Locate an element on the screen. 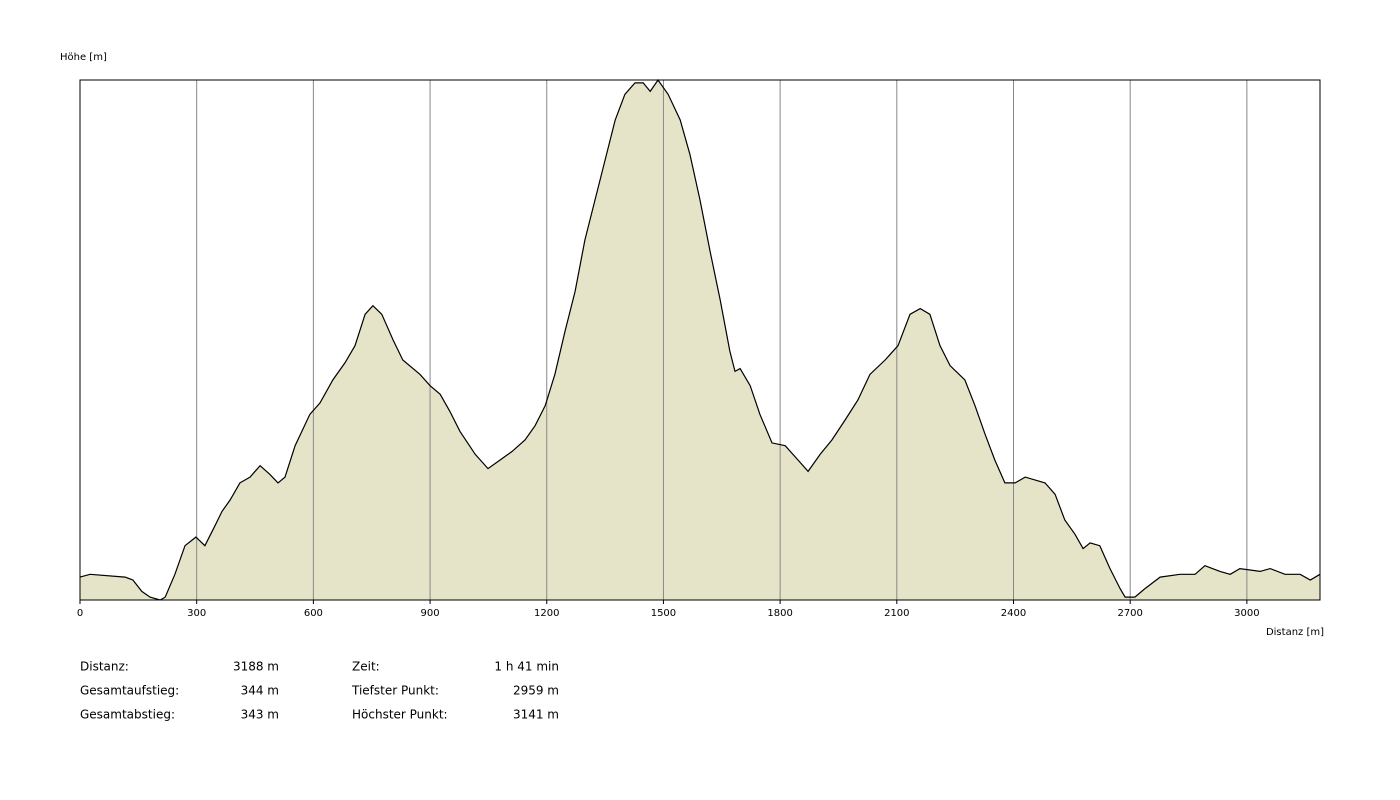  y-axis-label: Höhe [m] is located at coordinates (83, 57).